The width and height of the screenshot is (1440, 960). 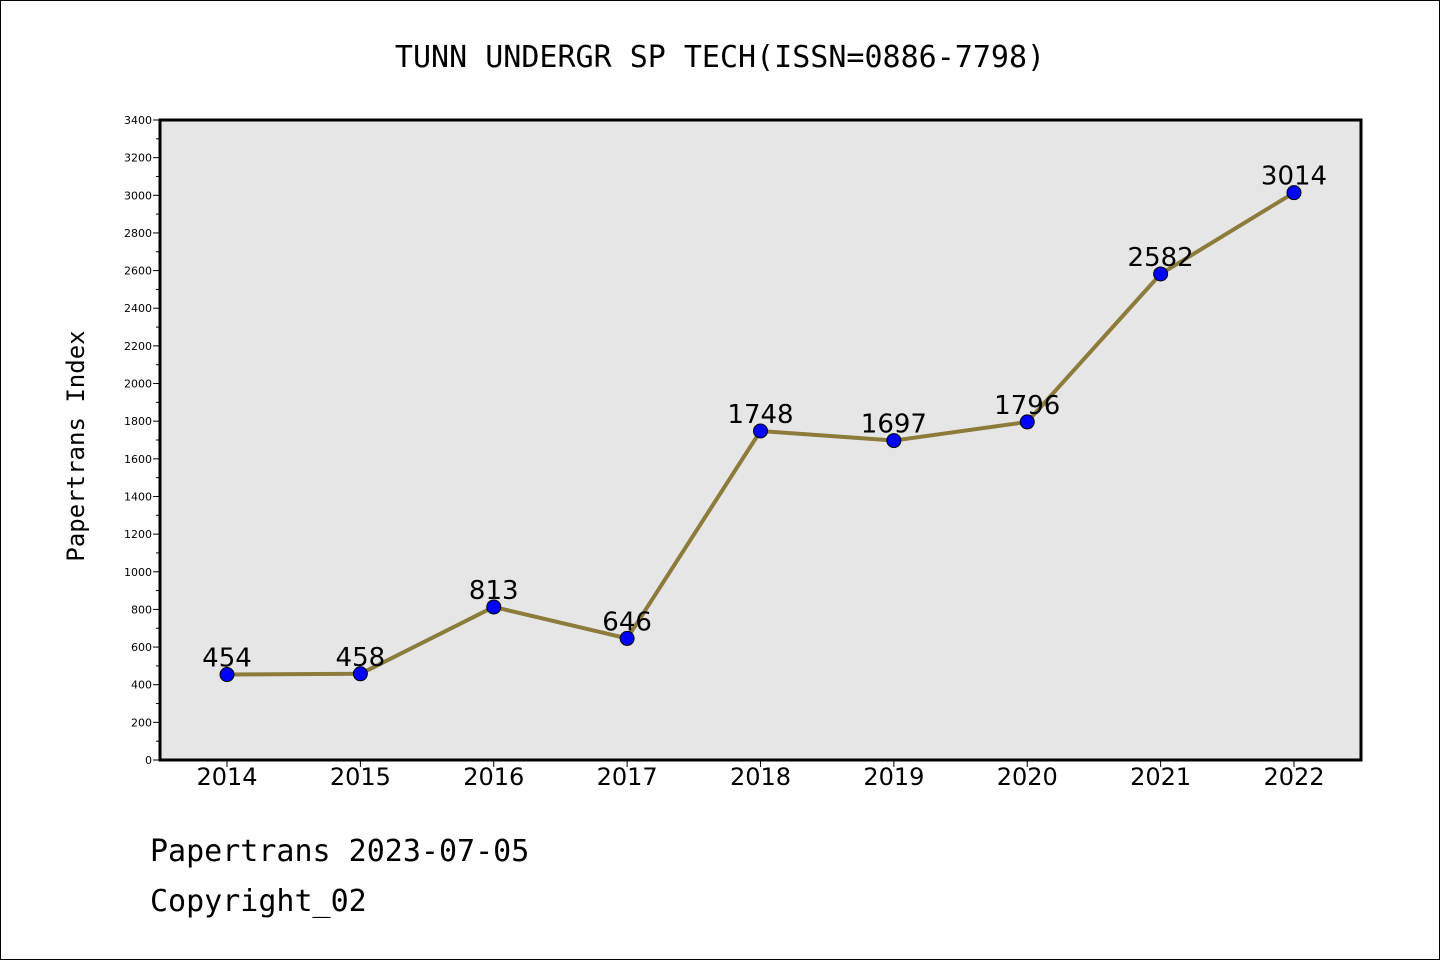 What do you see at coordinates (148, 760) in the screenshot?
I see `y-tick-label: 0` at bounding box center [148, 760].